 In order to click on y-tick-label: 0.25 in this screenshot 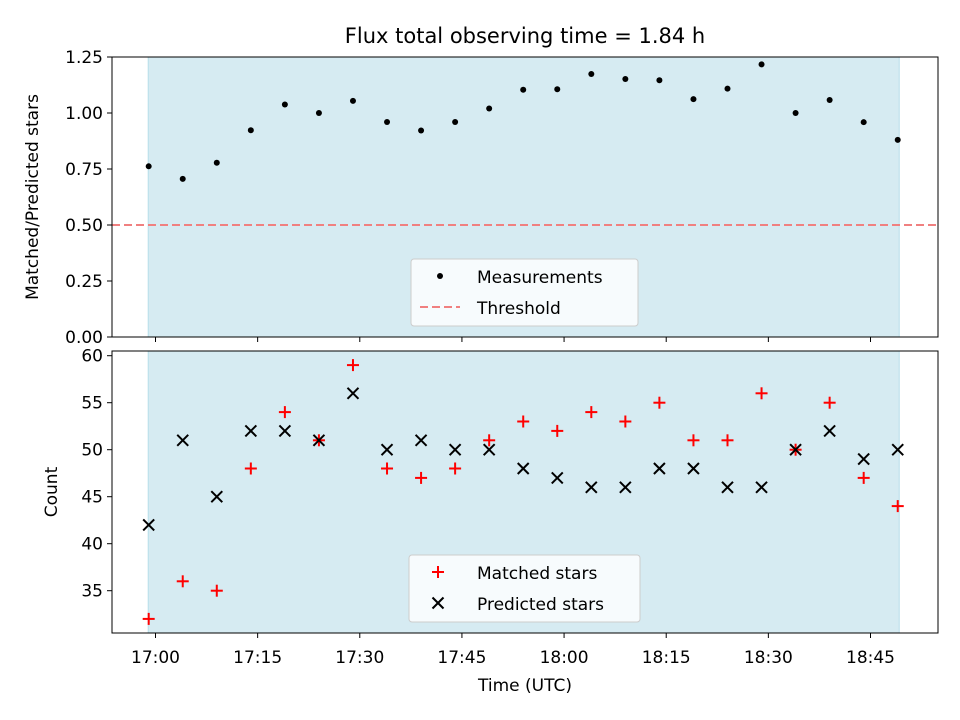, I will do `click(84, 282)`.